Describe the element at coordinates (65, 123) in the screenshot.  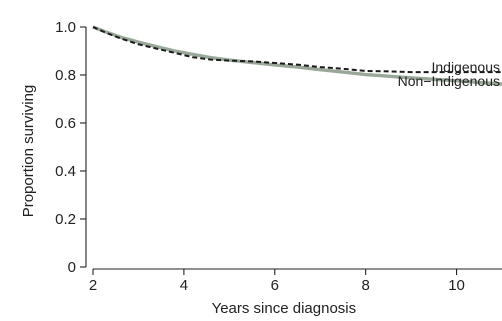
I see `y-tick-label: 0.6` at that location.